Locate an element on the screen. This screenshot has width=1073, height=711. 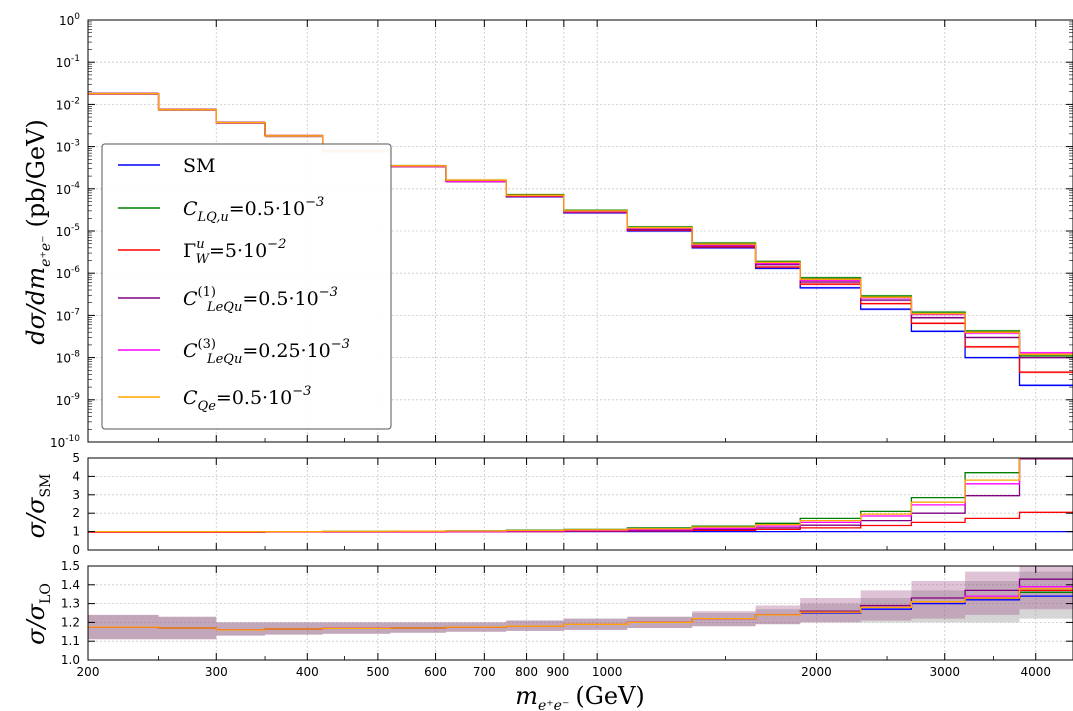
rlo-series-group is located at coordinates (580, 603).